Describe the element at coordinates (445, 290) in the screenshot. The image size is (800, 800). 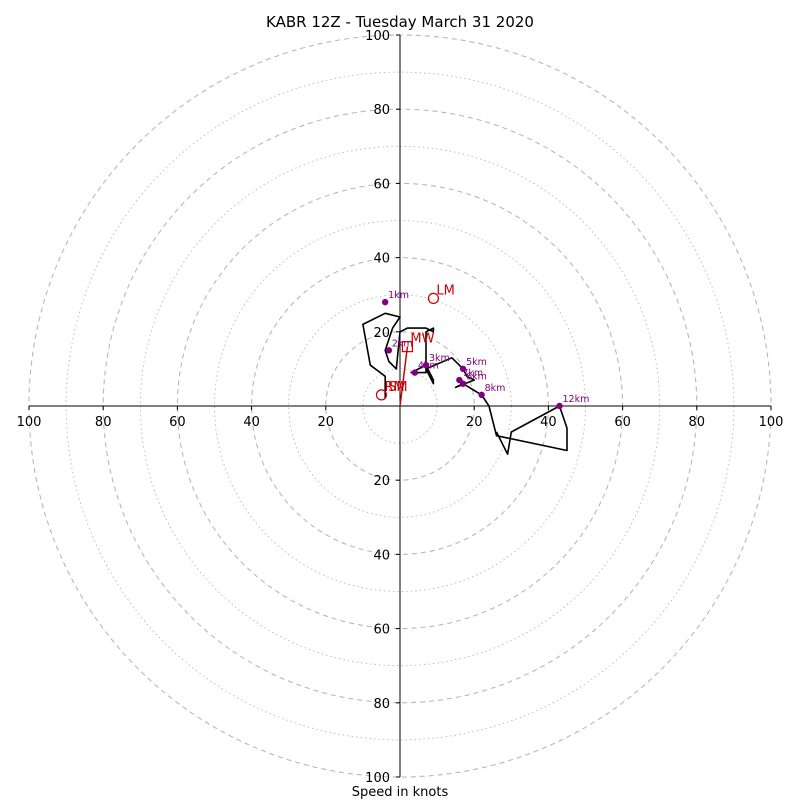
I see `storm-motion-label: LM` at that location.